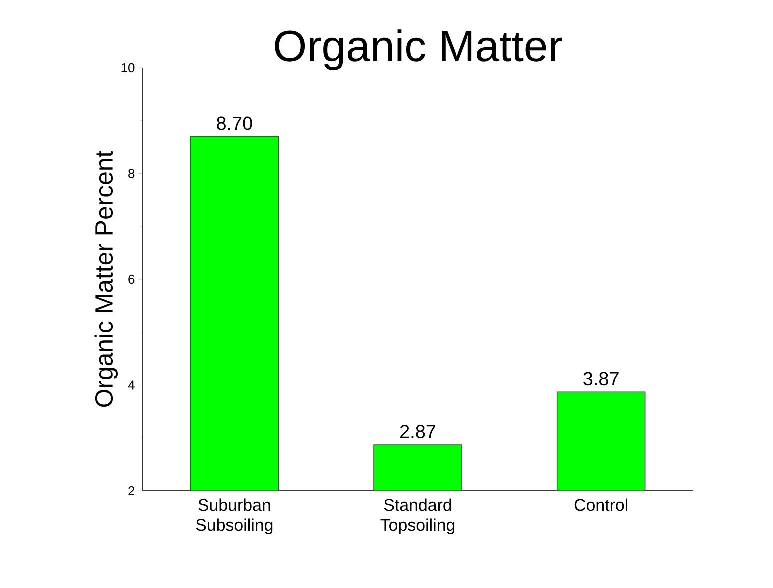 The image size is (773, 588). I want to click on y-axis-title: Organic Matter Percent, so click(106, 279).